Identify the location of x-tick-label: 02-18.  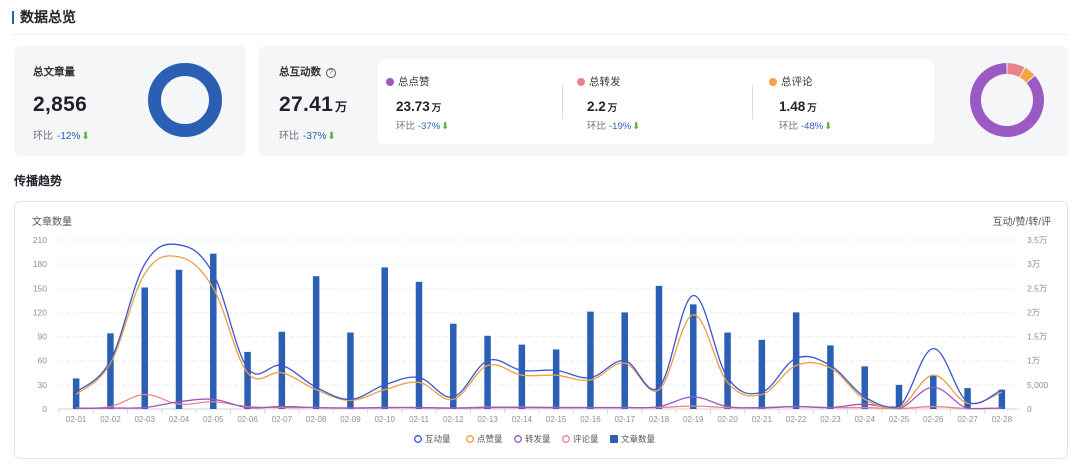
(659, 419).